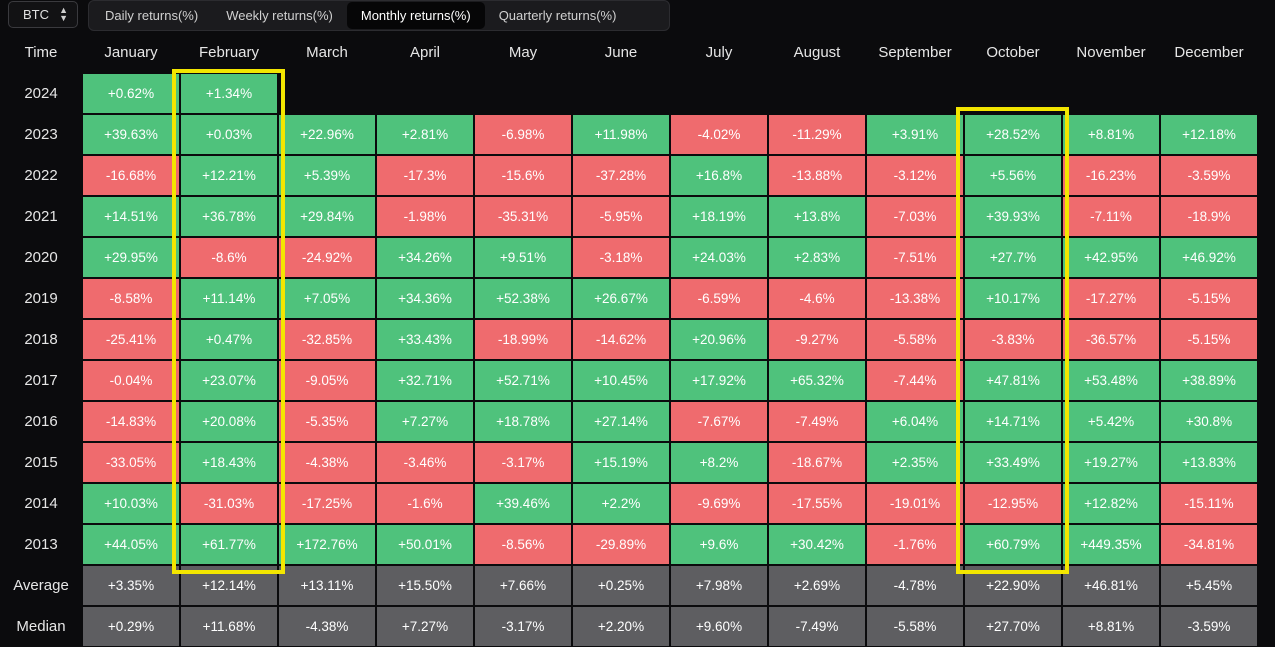 The width and height of the screenshot is (1275, 647). I want to click on return-cell: +26.67%, so click(621, 298).